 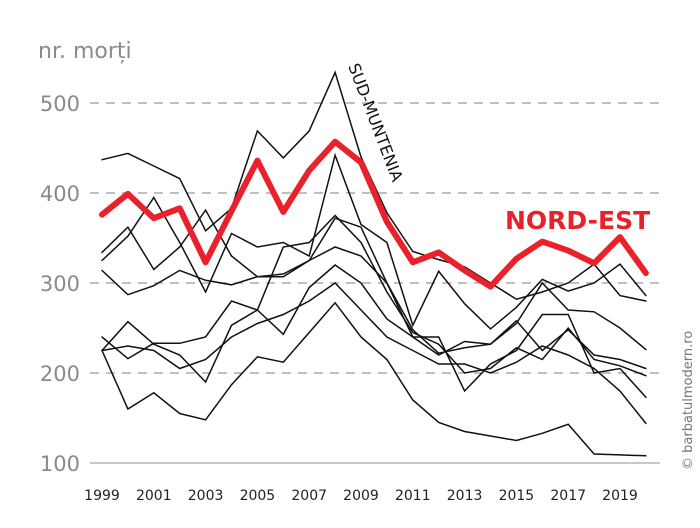 What do you see at coordinates (258, 496) in the screenshot?
I see `x-tick-label: 2005` at bounding box center [258, 496].